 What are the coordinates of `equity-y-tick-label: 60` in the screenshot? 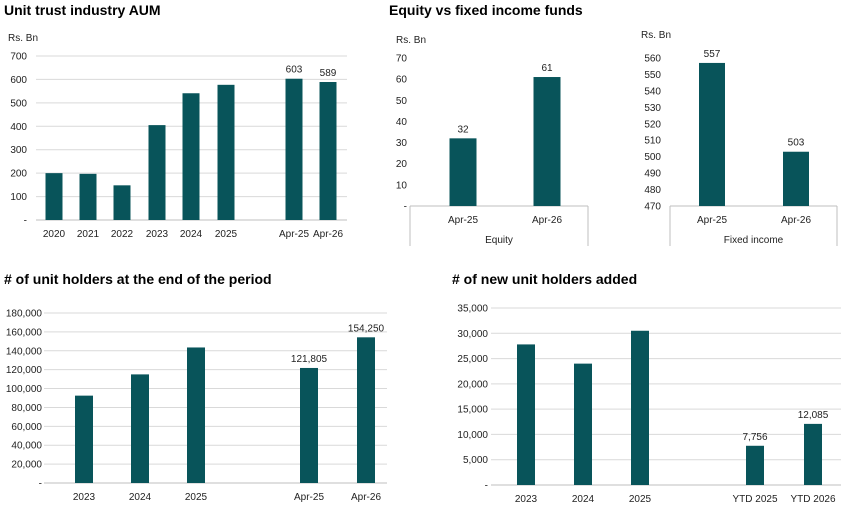 It's located at (402, 80).